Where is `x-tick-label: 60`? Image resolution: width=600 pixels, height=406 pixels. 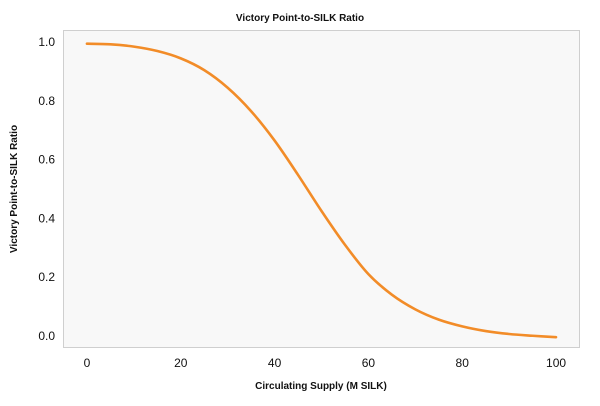 x-tick-label: 60 is located at coordinates (369, 363).